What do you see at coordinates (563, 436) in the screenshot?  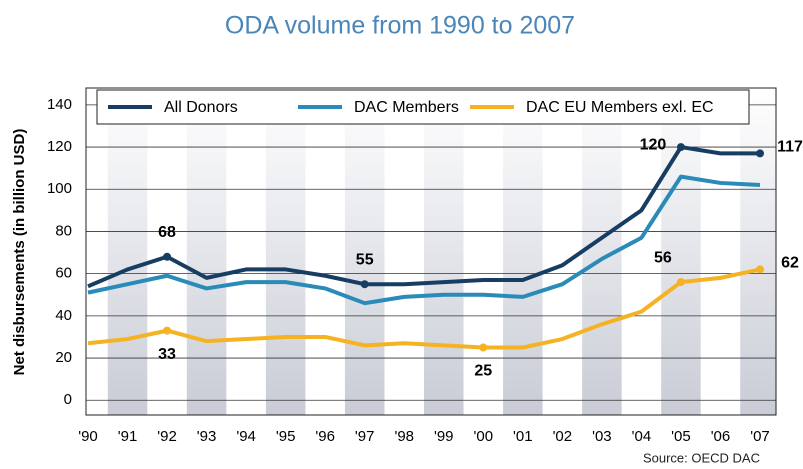 I see `x-tick-label: '02` at bounding box center [563, 436].